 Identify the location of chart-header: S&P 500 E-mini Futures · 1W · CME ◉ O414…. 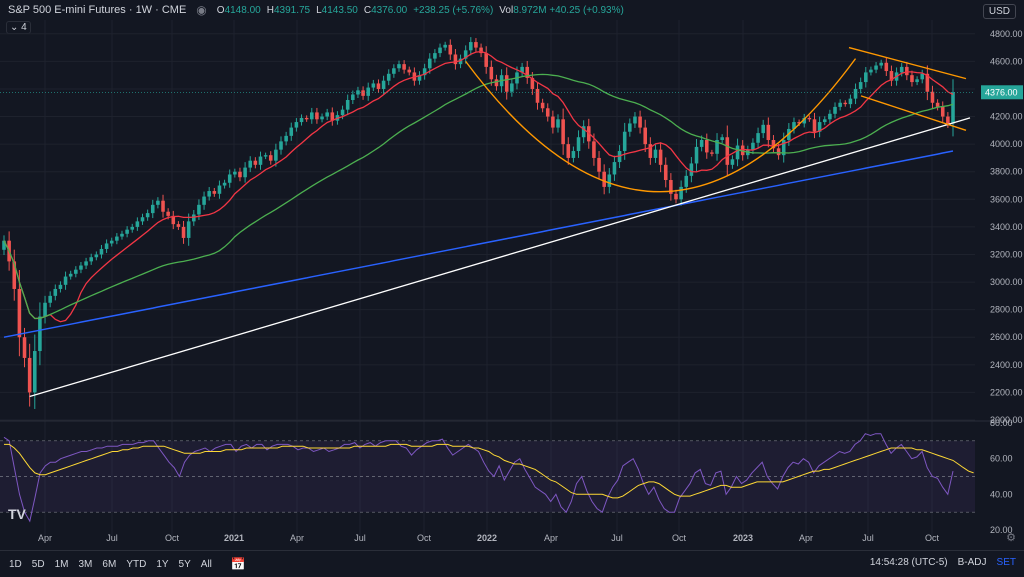
(512, 10).